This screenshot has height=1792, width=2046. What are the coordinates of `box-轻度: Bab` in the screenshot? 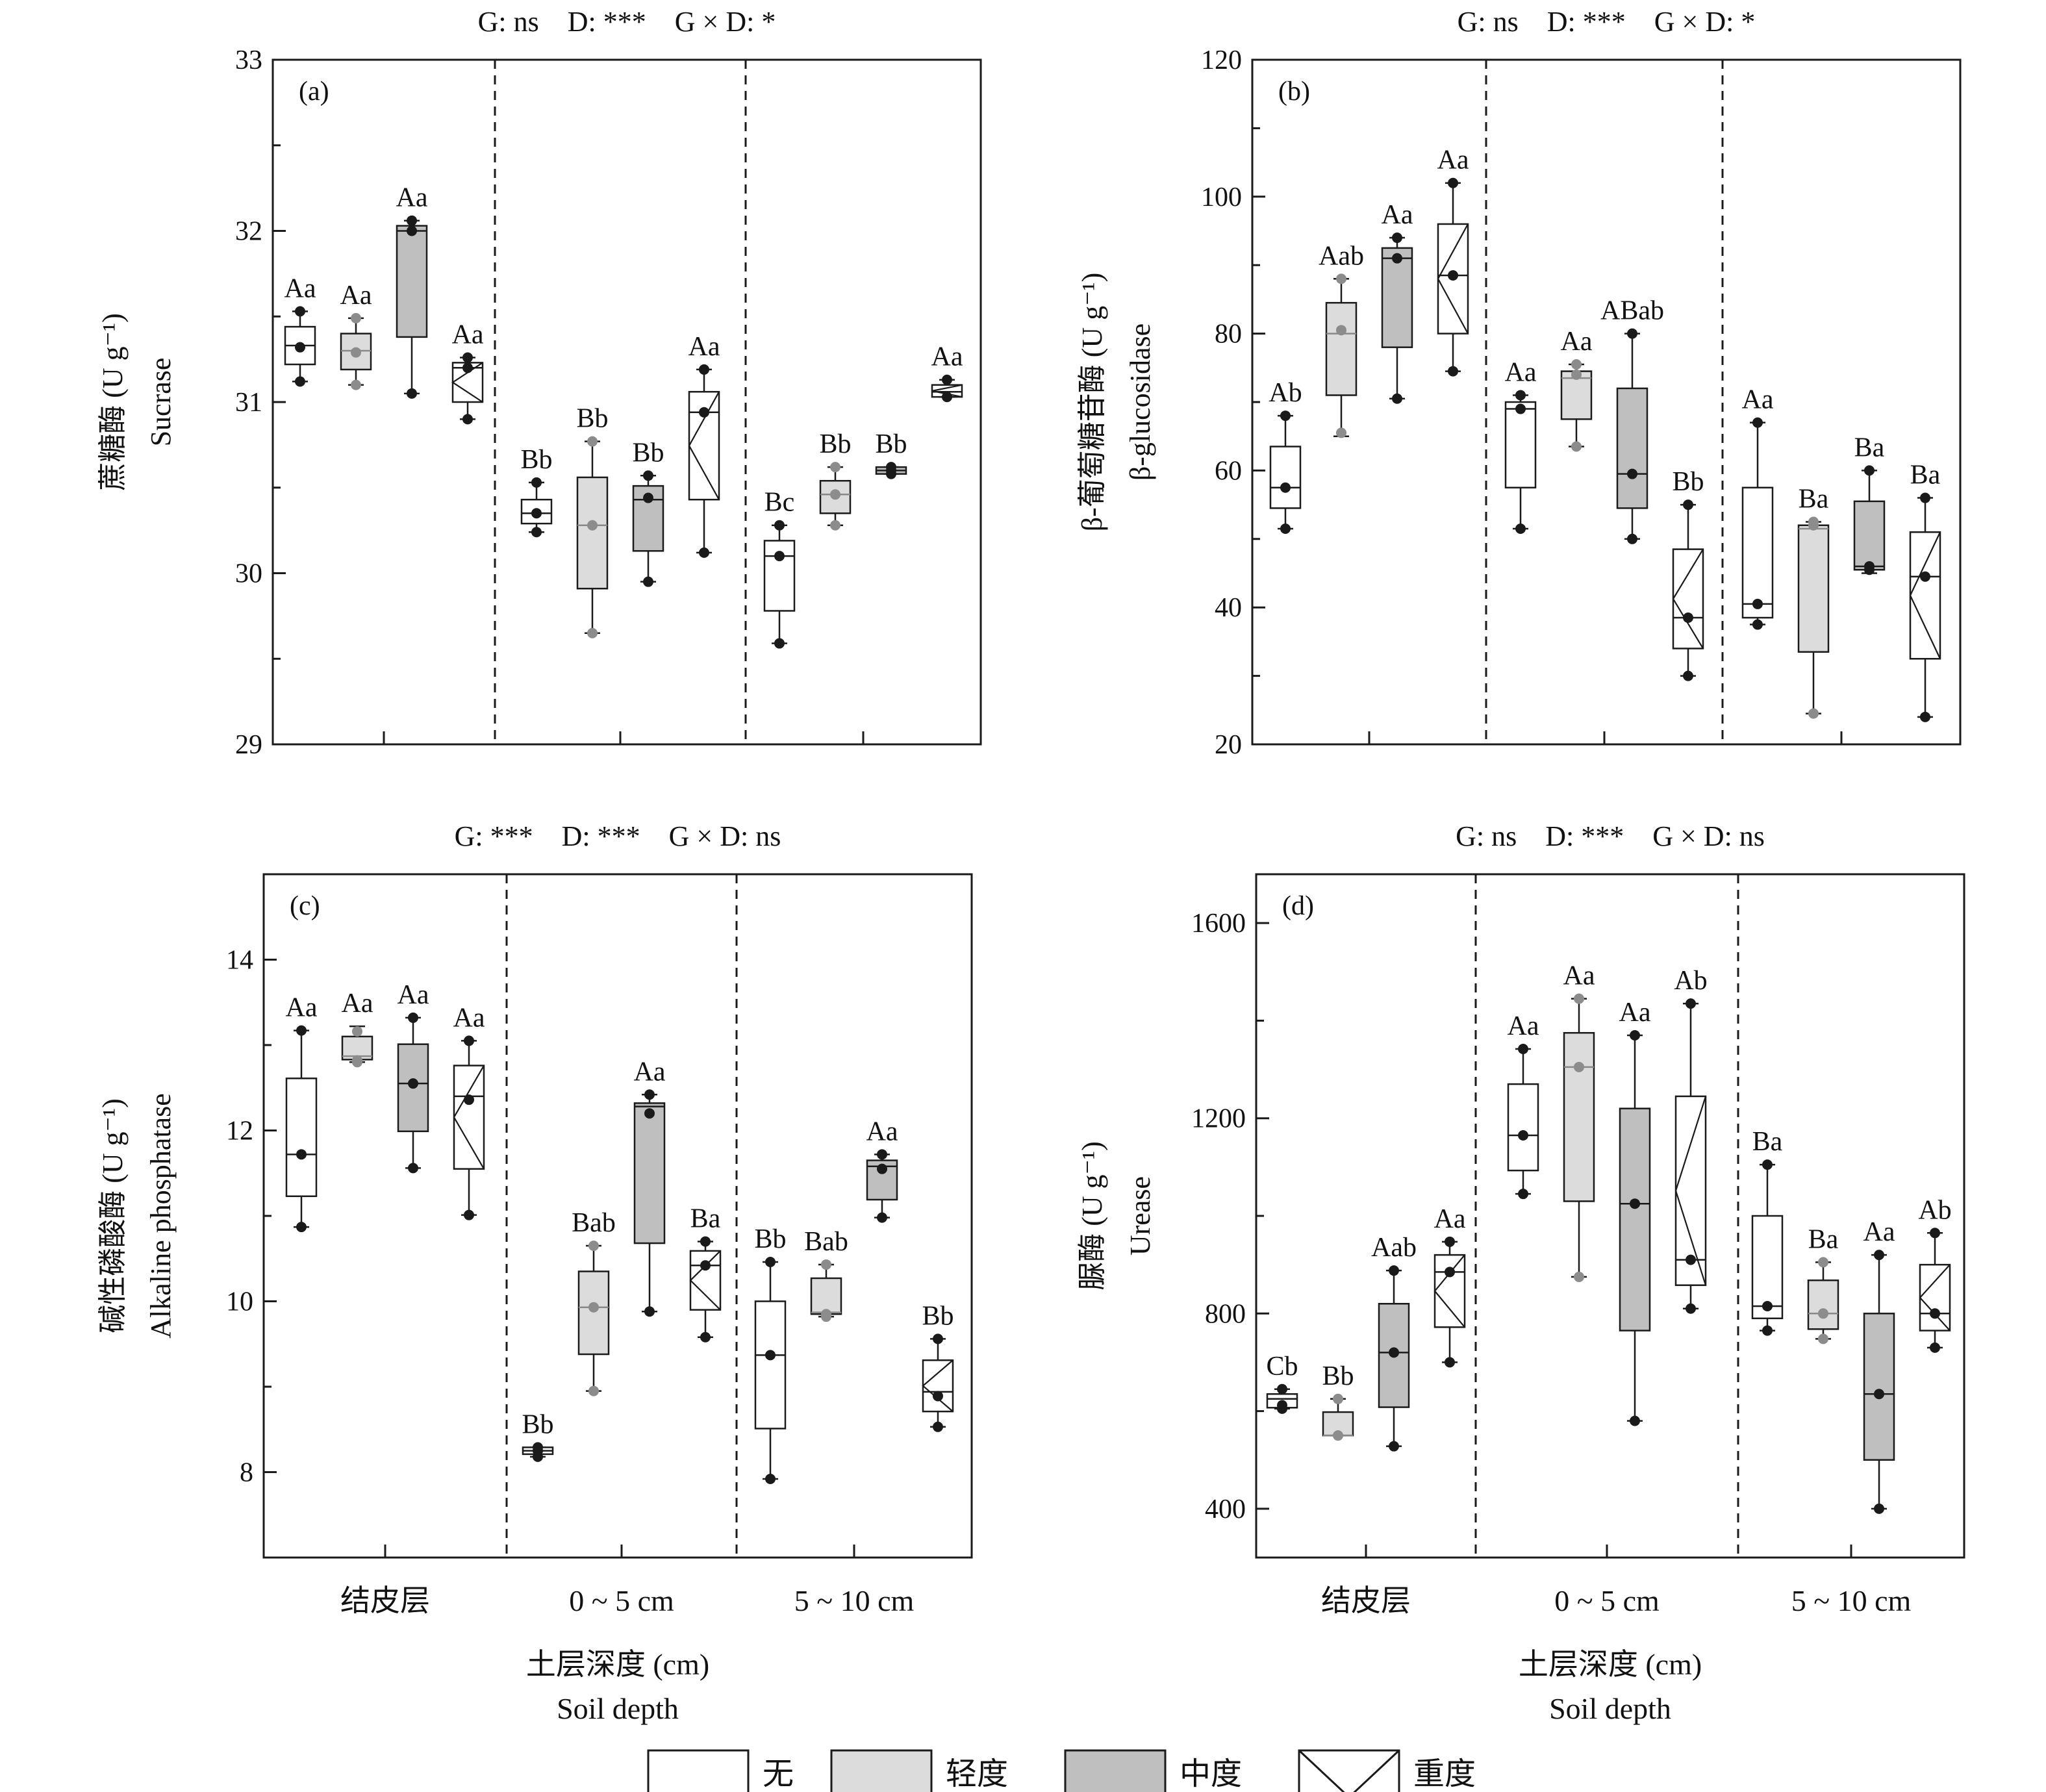 It's located at (594, 1302).